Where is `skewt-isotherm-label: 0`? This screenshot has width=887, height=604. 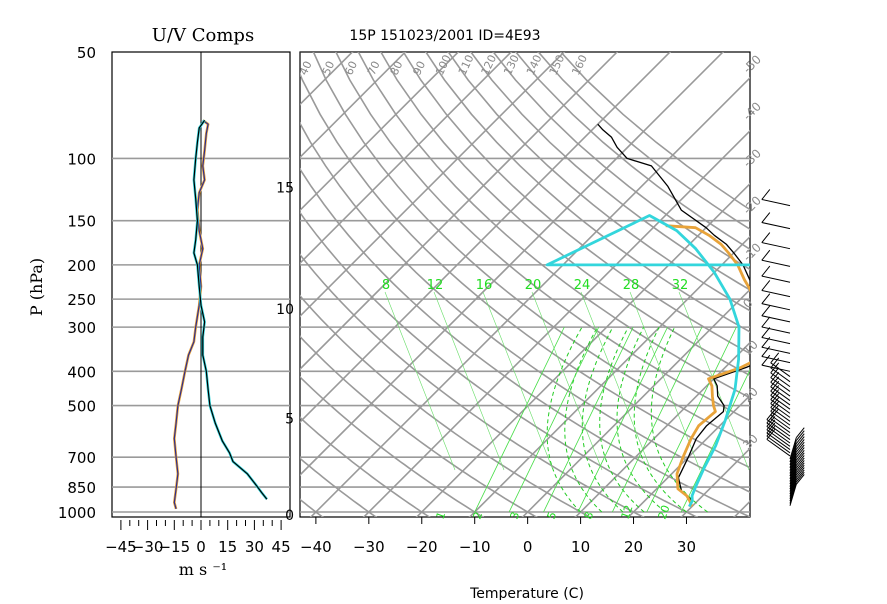 skewt-isotherm-label: 0 is located at coordinates (747, 303).